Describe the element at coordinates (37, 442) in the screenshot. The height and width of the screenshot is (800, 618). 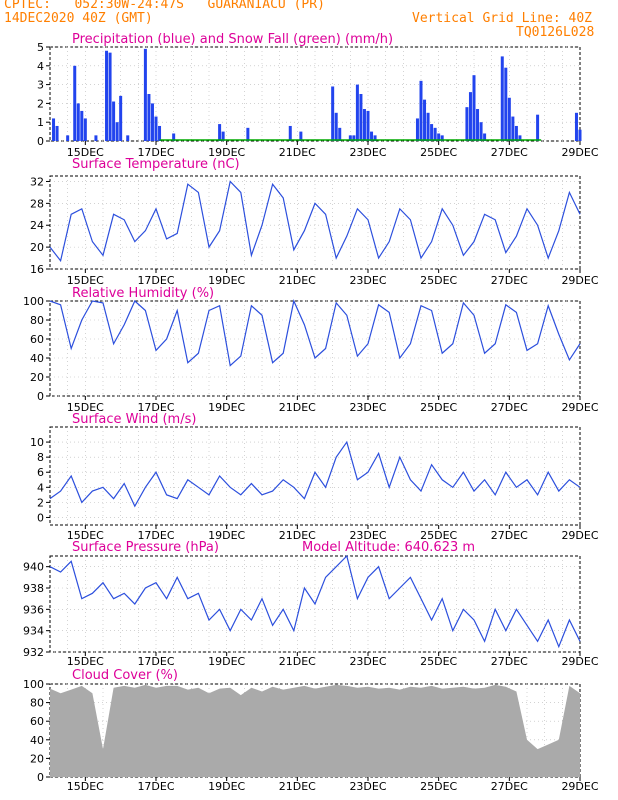
I see `panel-4-ytick-label: 10` at that location.